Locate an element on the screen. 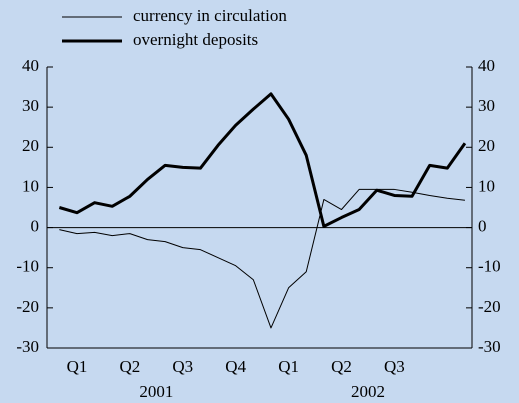 This screenshot has height=403, width=519. y-tick-label: 30 is located at coordinates (30, 105).